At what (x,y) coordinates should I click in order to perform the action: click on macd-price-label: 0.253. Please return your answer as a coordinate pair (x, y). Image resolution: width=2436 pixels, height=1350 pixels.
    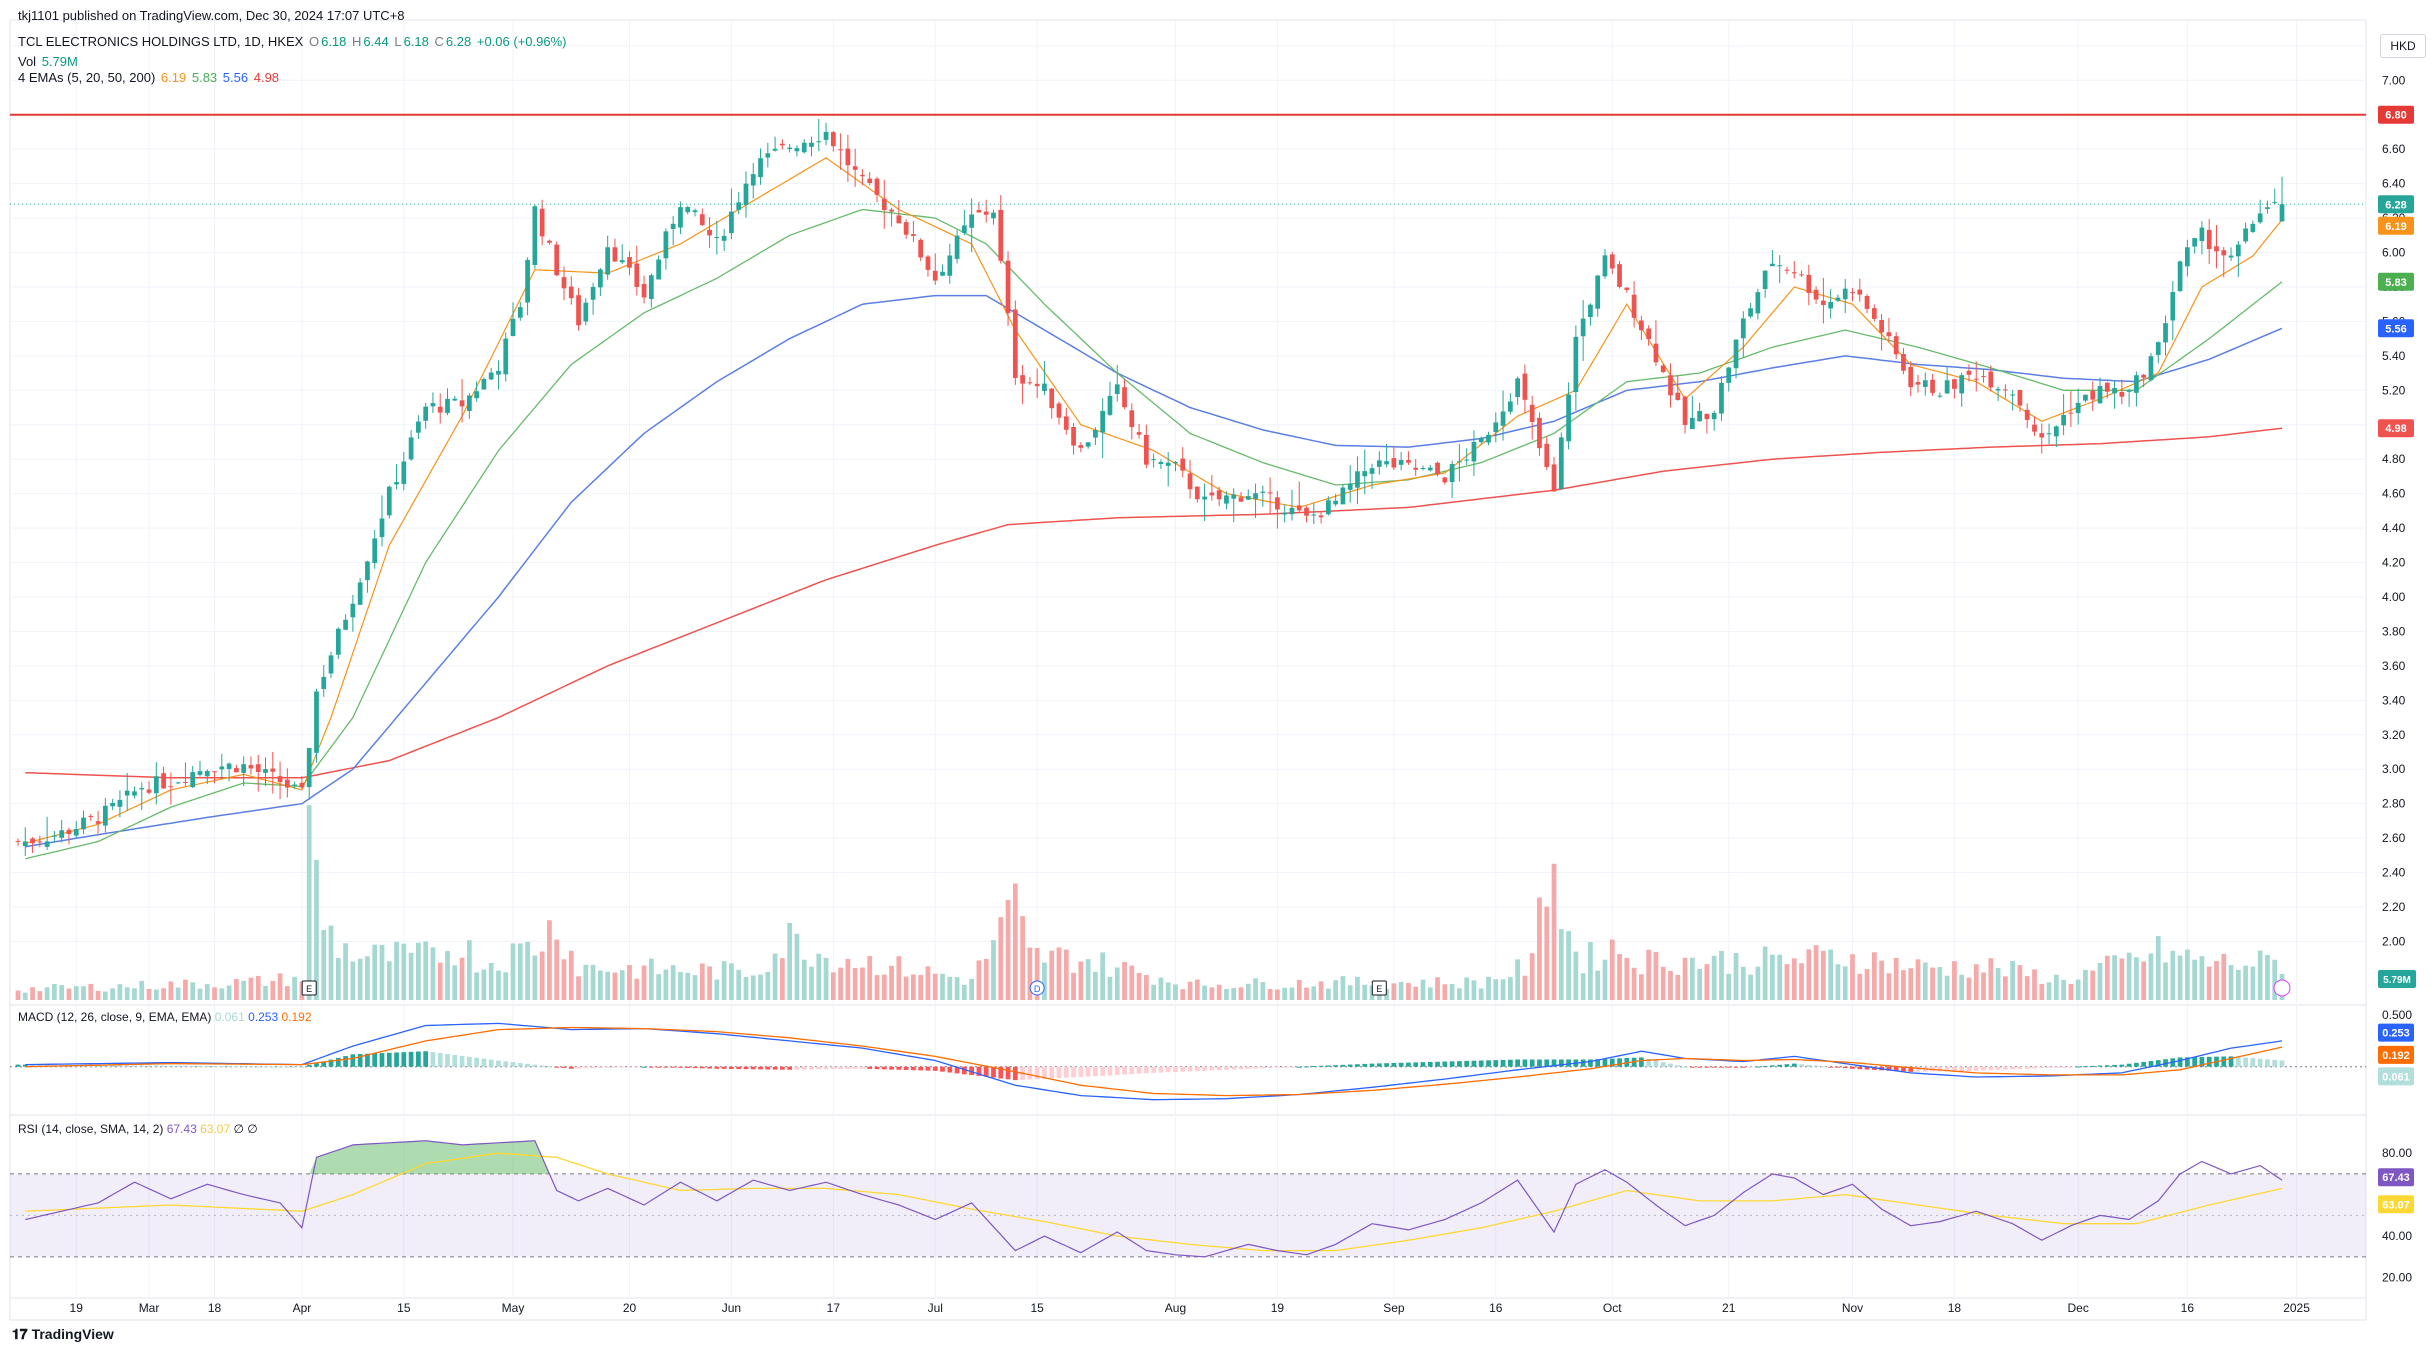
    Looking at the image, I should click on (2396, 1034).